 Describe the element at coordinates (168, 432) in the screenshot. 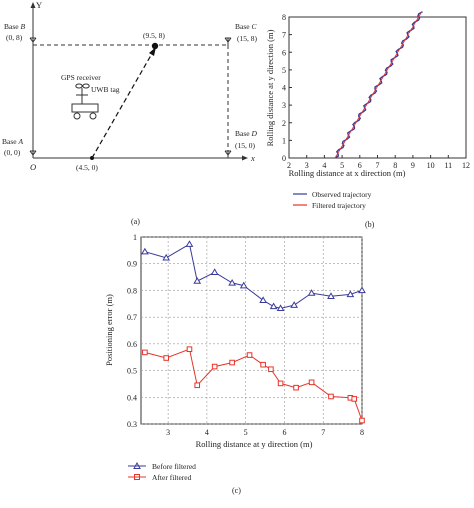

I see `panel-c-x-tick-label: 3` at that location.